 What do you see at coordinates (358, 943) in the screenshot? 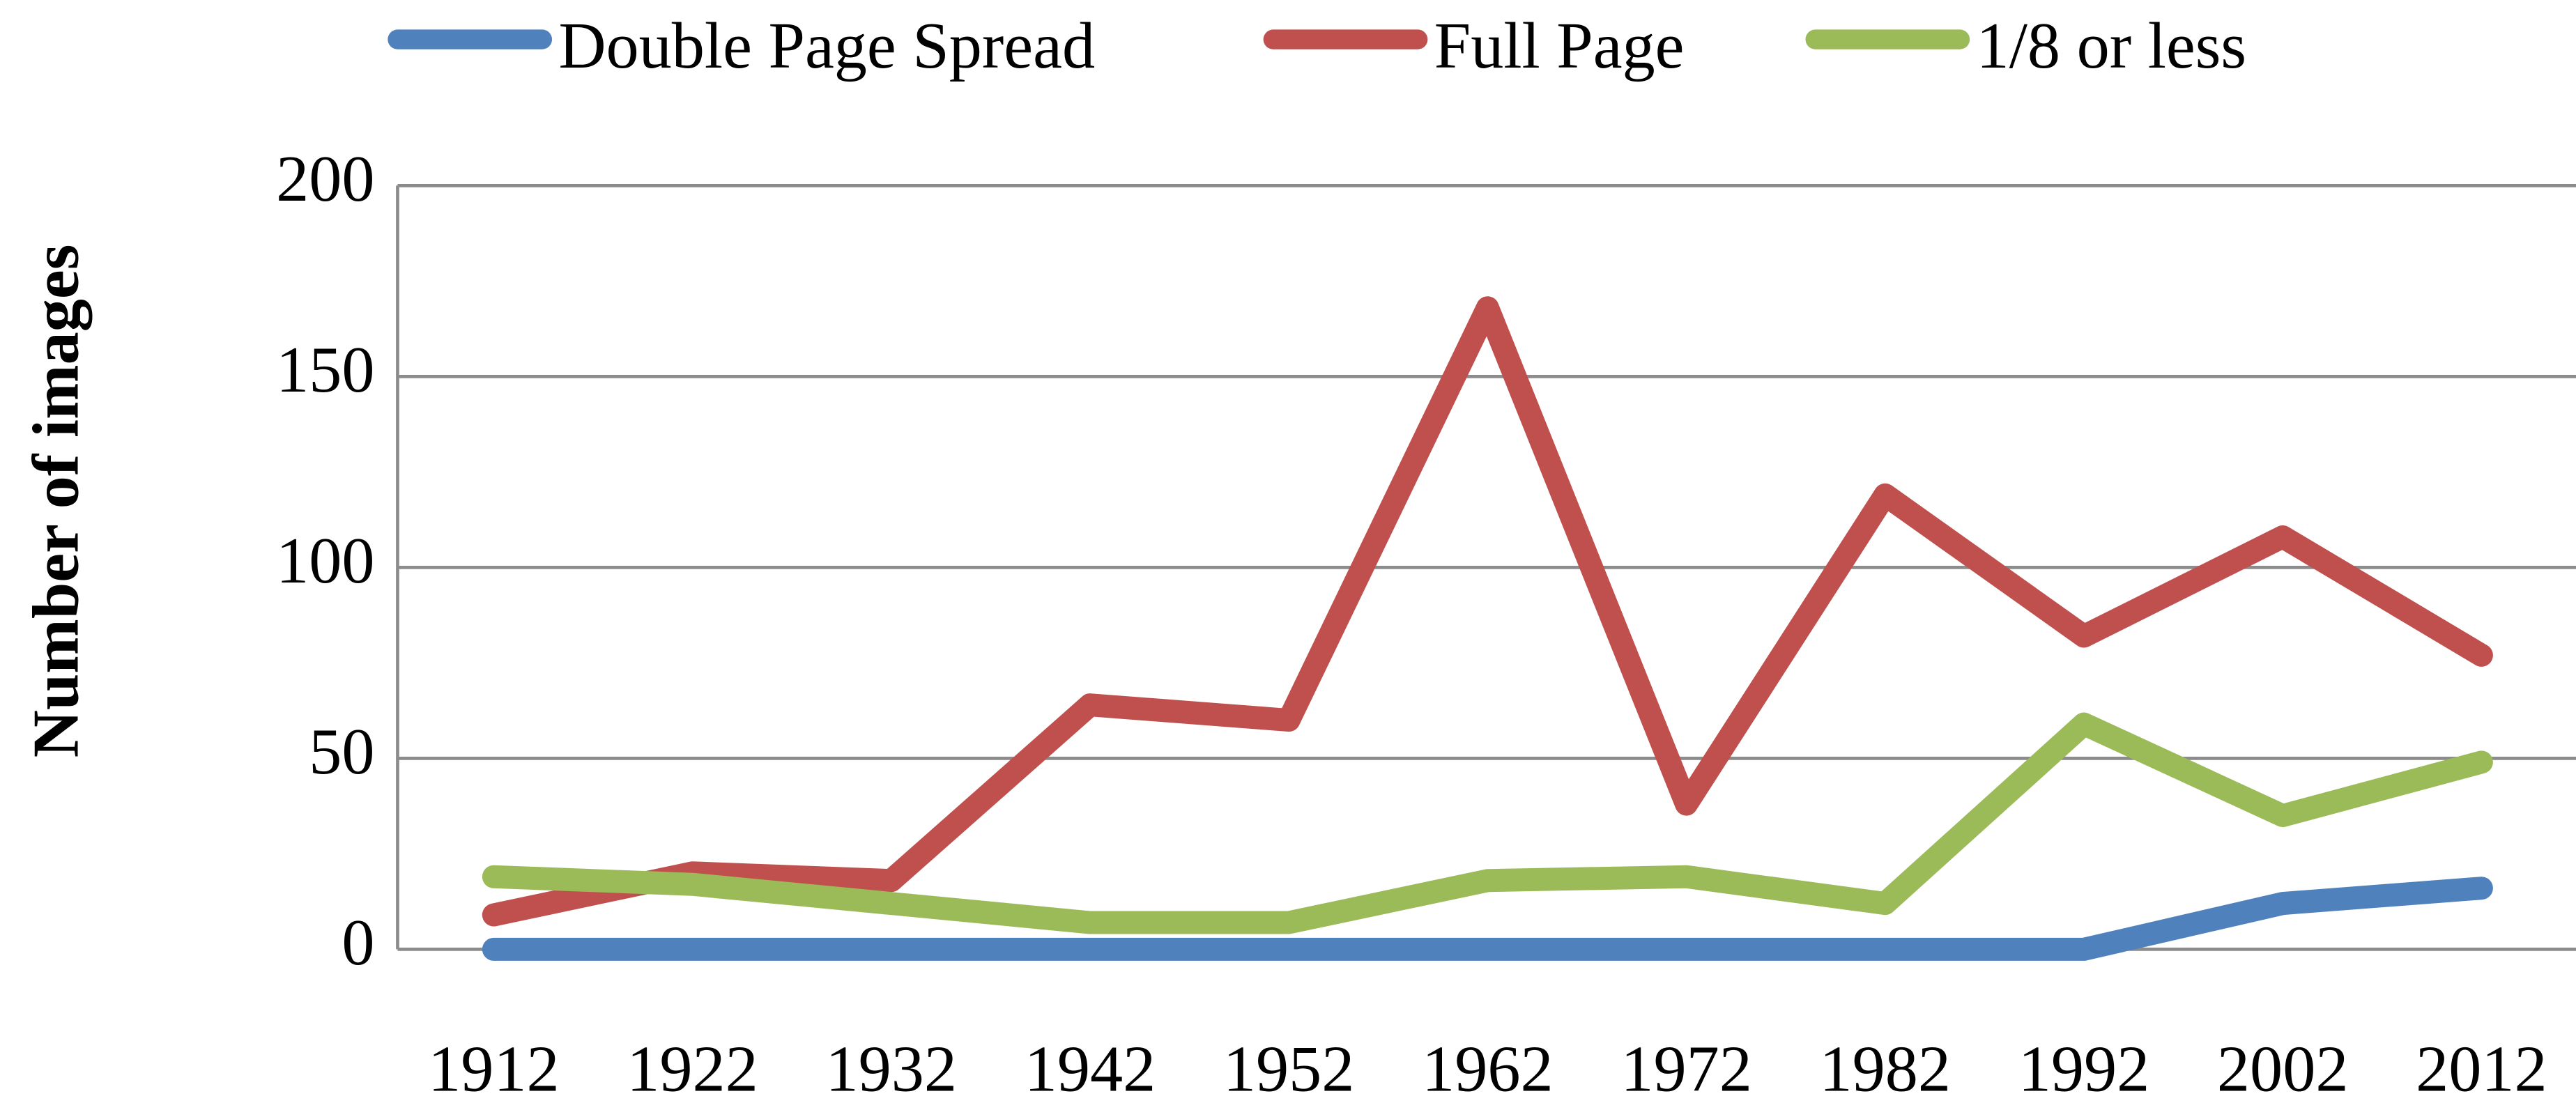
I see `y-tick-label: 0` at bounding box center [358, 943].